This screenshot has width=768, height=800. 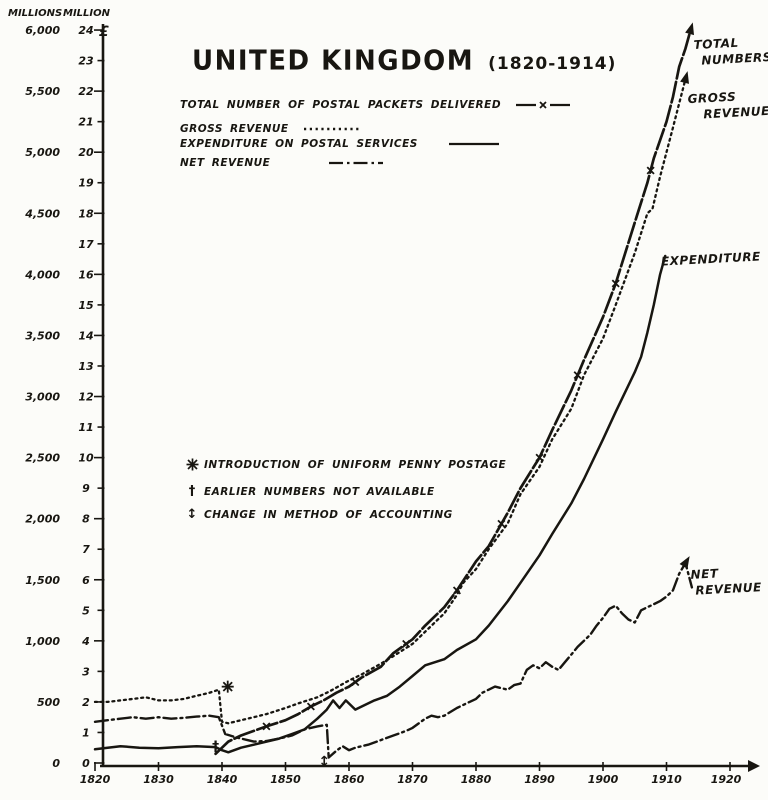 What do you see at coordinates (86, 305) in the screenshot?
I see `y-tick-label-million-pounds: 15` at bounding box center [86, 305].